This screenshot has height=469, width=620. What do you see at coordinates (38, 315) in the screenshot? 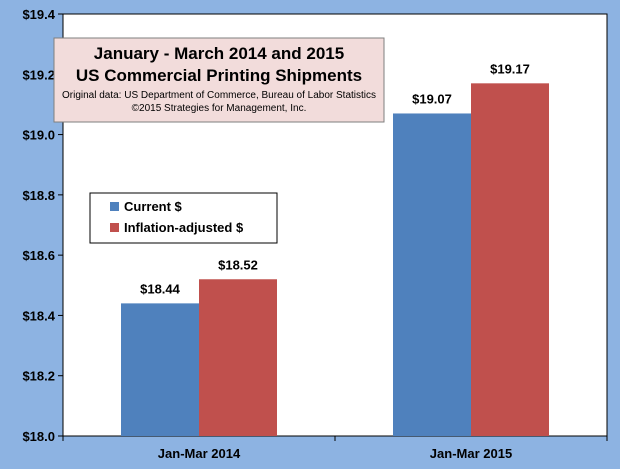
I see `y-tick-label: $18.4` at bounding box center [38, 315].